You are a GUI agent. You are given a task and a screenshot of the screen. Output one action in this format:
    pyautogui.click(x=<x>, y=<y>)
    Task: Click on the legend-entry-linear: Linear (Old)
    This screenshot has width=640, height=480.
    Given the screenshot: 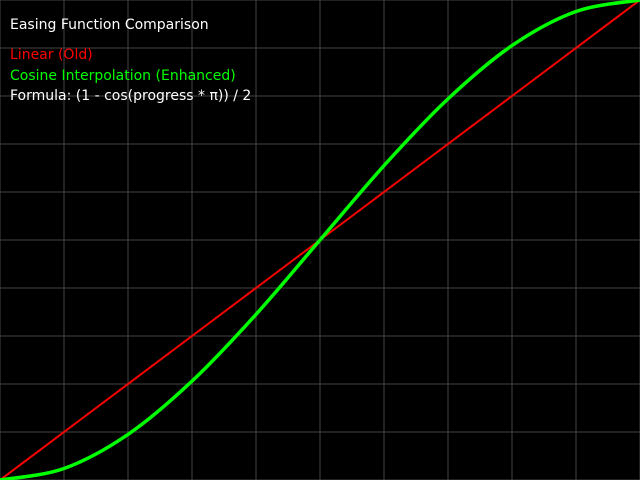 What is the action you would take?
    pyautogui.click(x=51, y=55)
    